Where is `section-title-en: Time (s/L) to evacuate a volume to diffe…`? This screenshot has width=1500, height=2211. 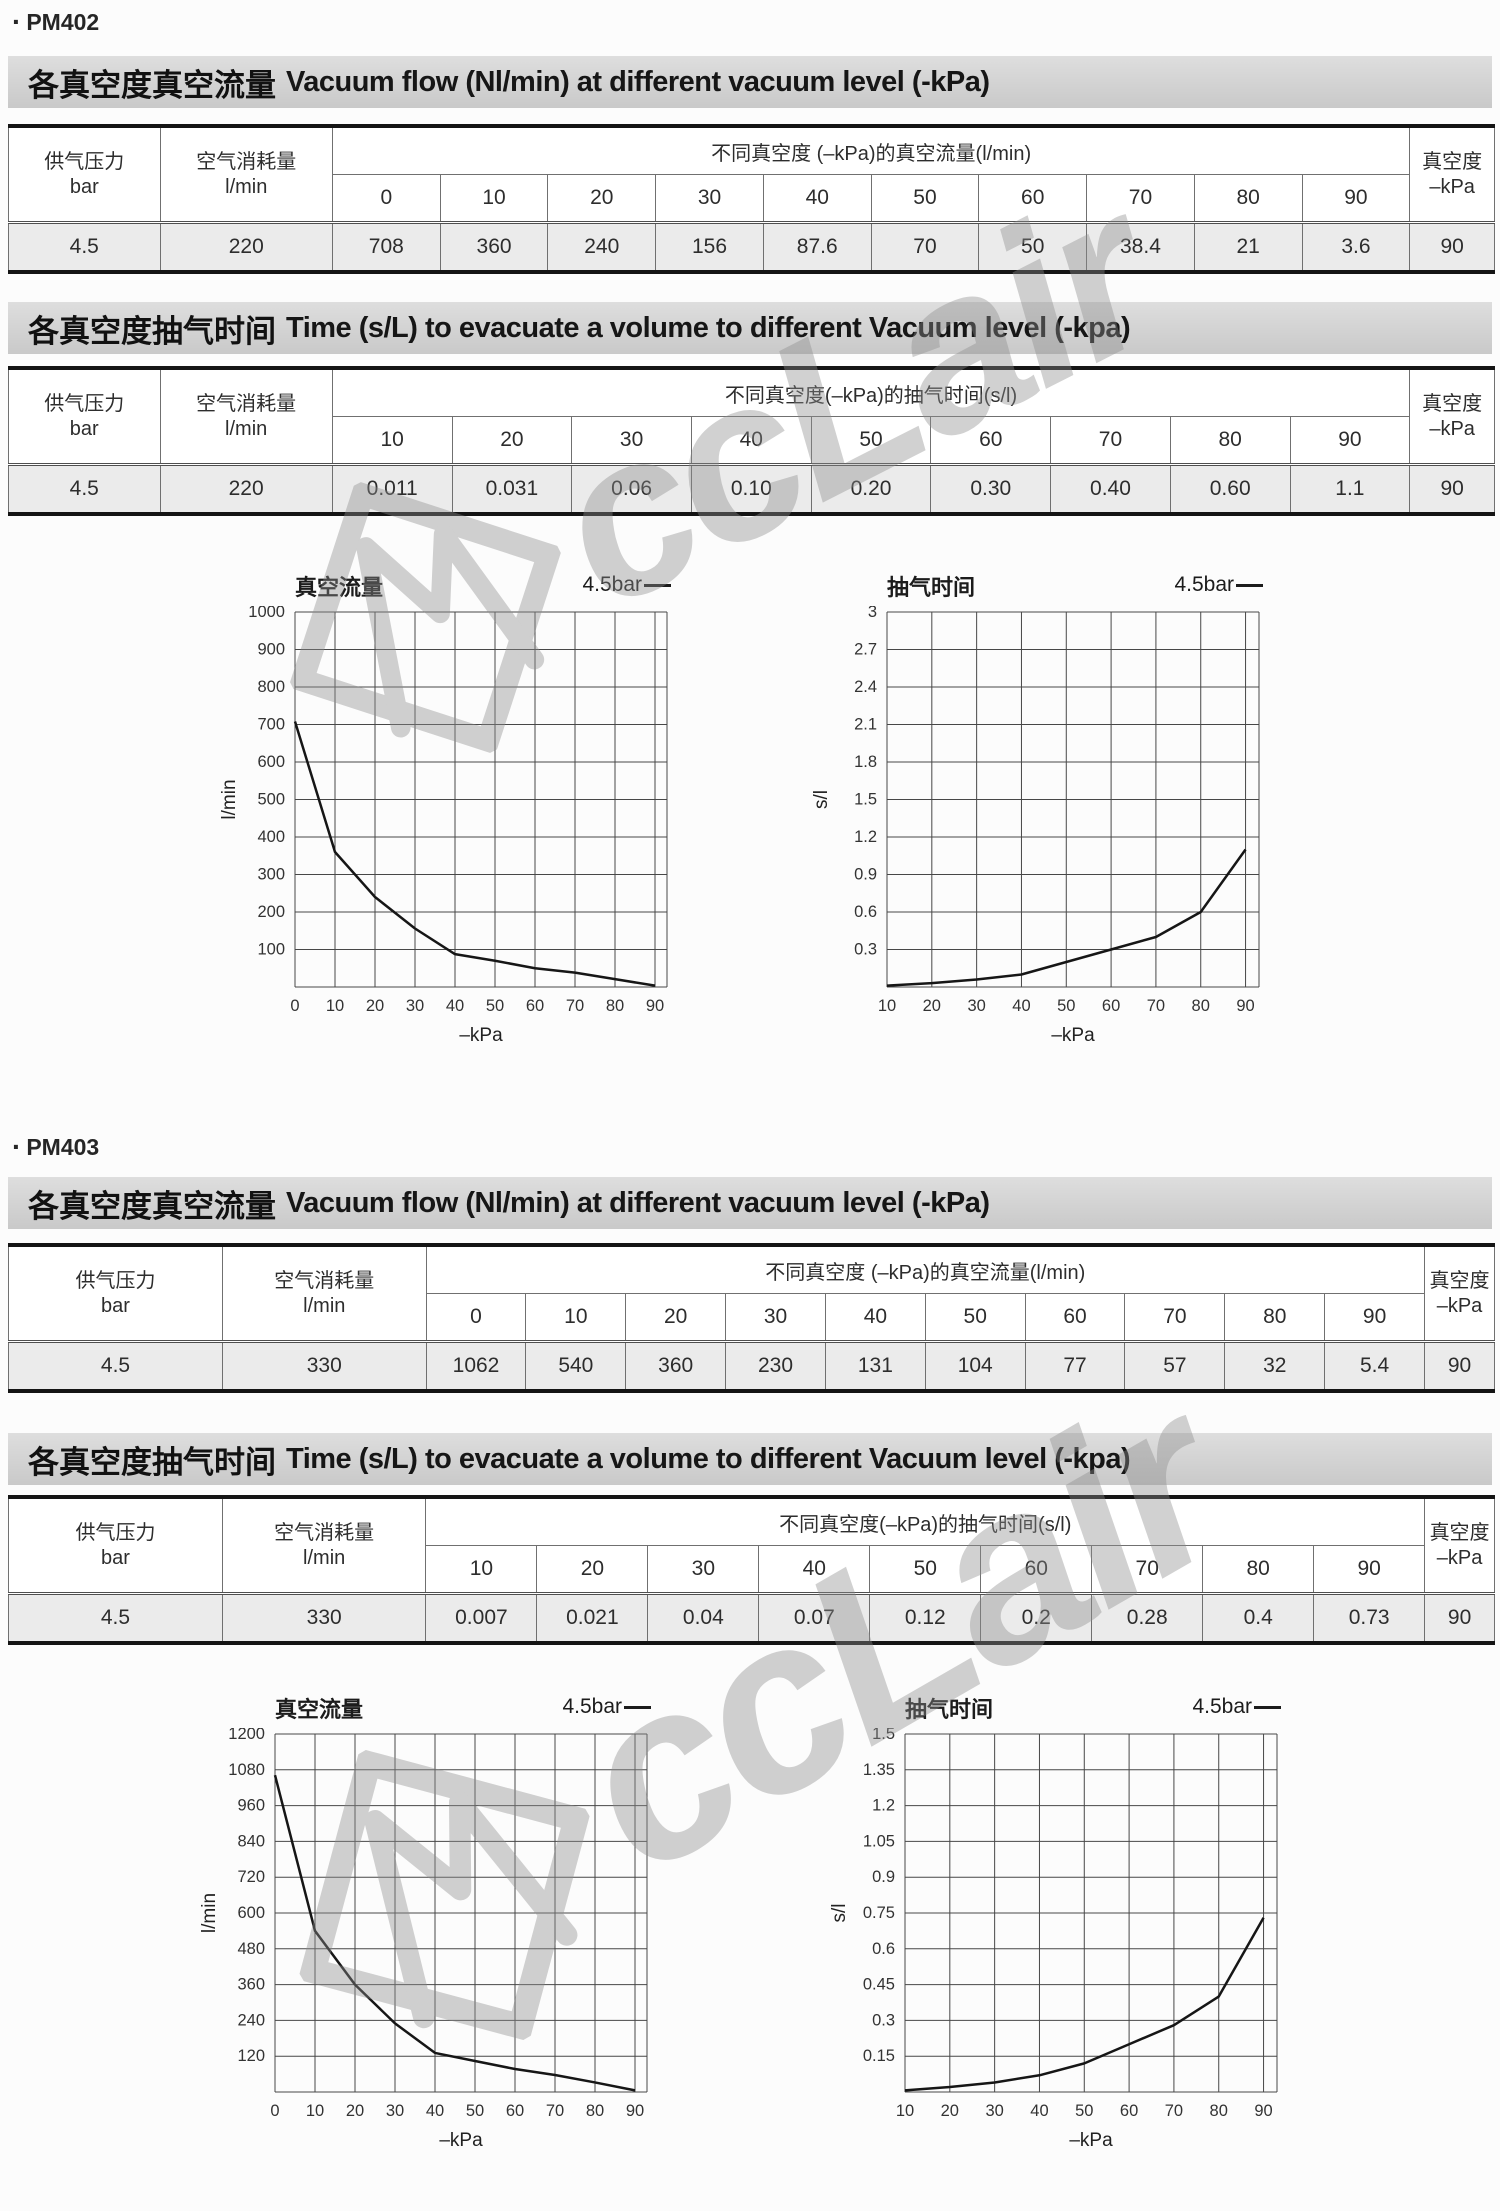
section-title-en: Time (s/L) to evacuate a volume to diffe… is located at coordinates (708, 1458).